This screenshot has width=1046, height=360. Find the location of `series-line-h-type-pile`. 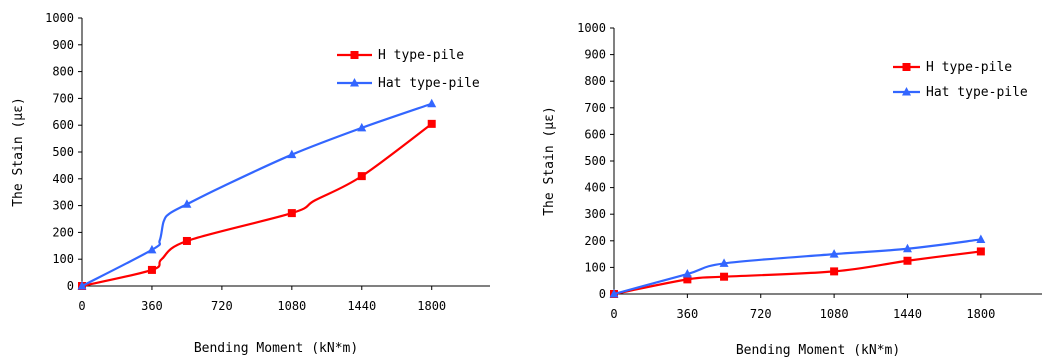

series-line-h-type-pile is located at coordinates (797, 273).